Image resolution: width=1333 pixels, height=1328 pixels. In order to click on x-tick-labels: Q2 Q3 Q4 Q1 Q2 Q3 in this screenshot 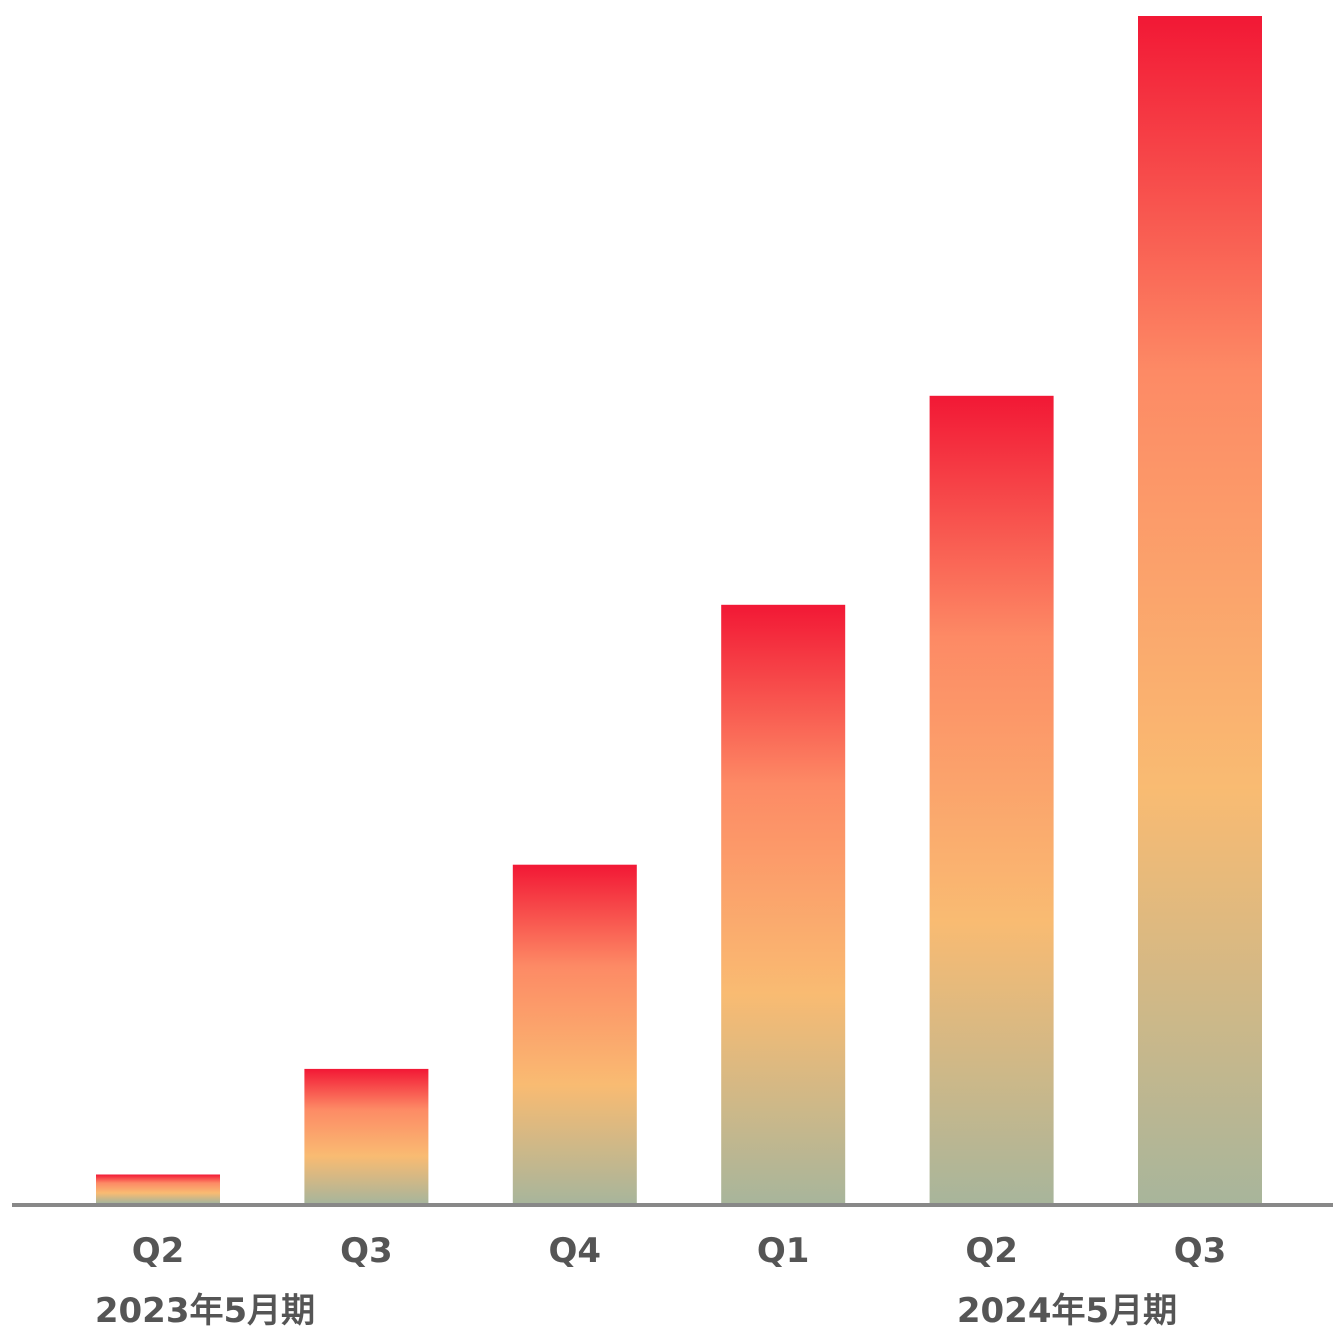, I will do `click(679, 1251)`.